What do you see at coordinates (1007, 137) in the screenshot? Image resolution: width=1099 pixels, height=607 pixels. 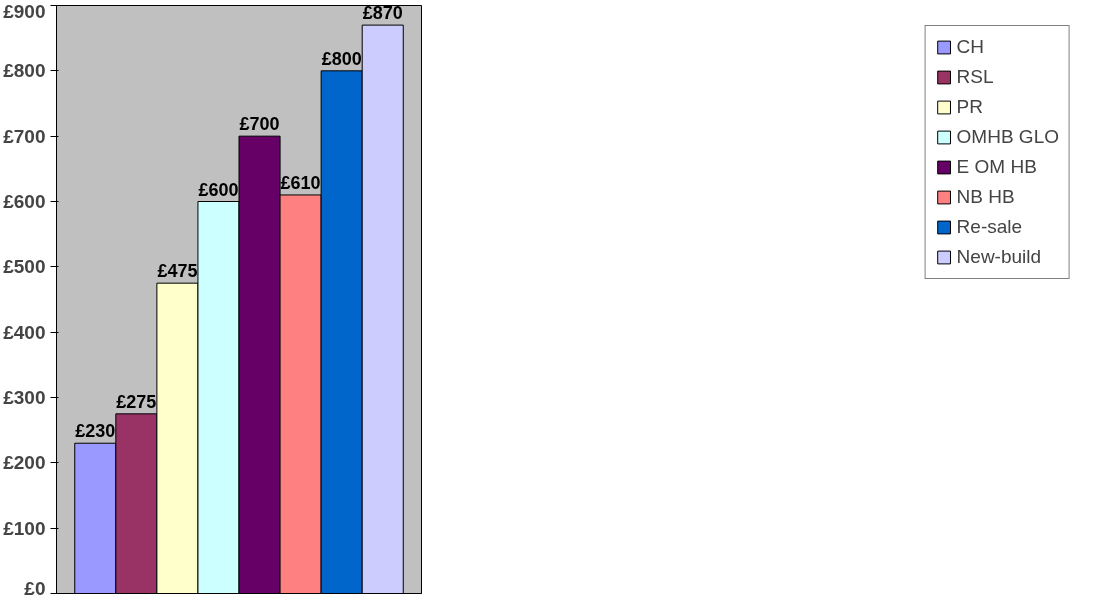 I see `legend-label: OMHB GLO` at bounding box center [1007, 137].